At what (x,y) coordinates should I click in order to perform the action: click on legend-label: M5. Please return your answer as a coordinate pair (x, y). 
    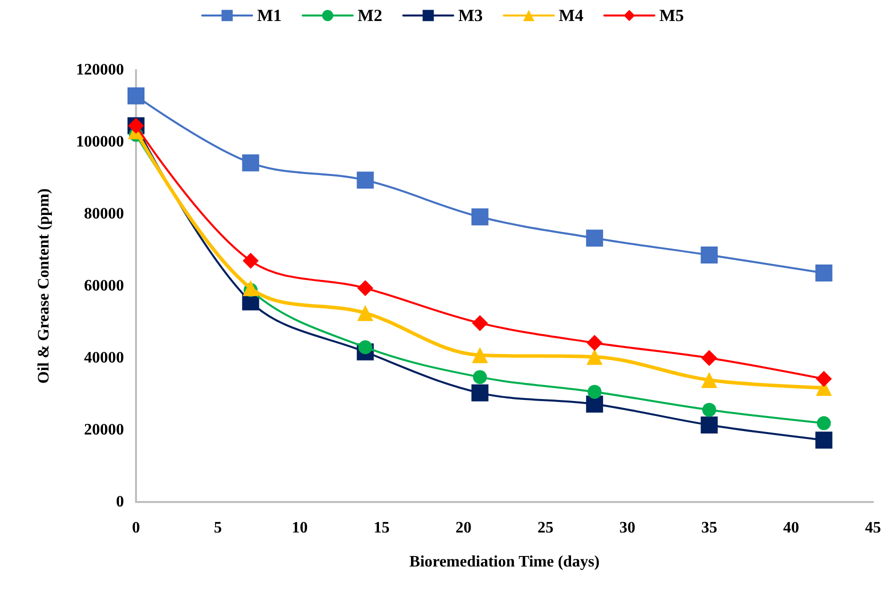
    Looking at the image, I should click on (671, 15).